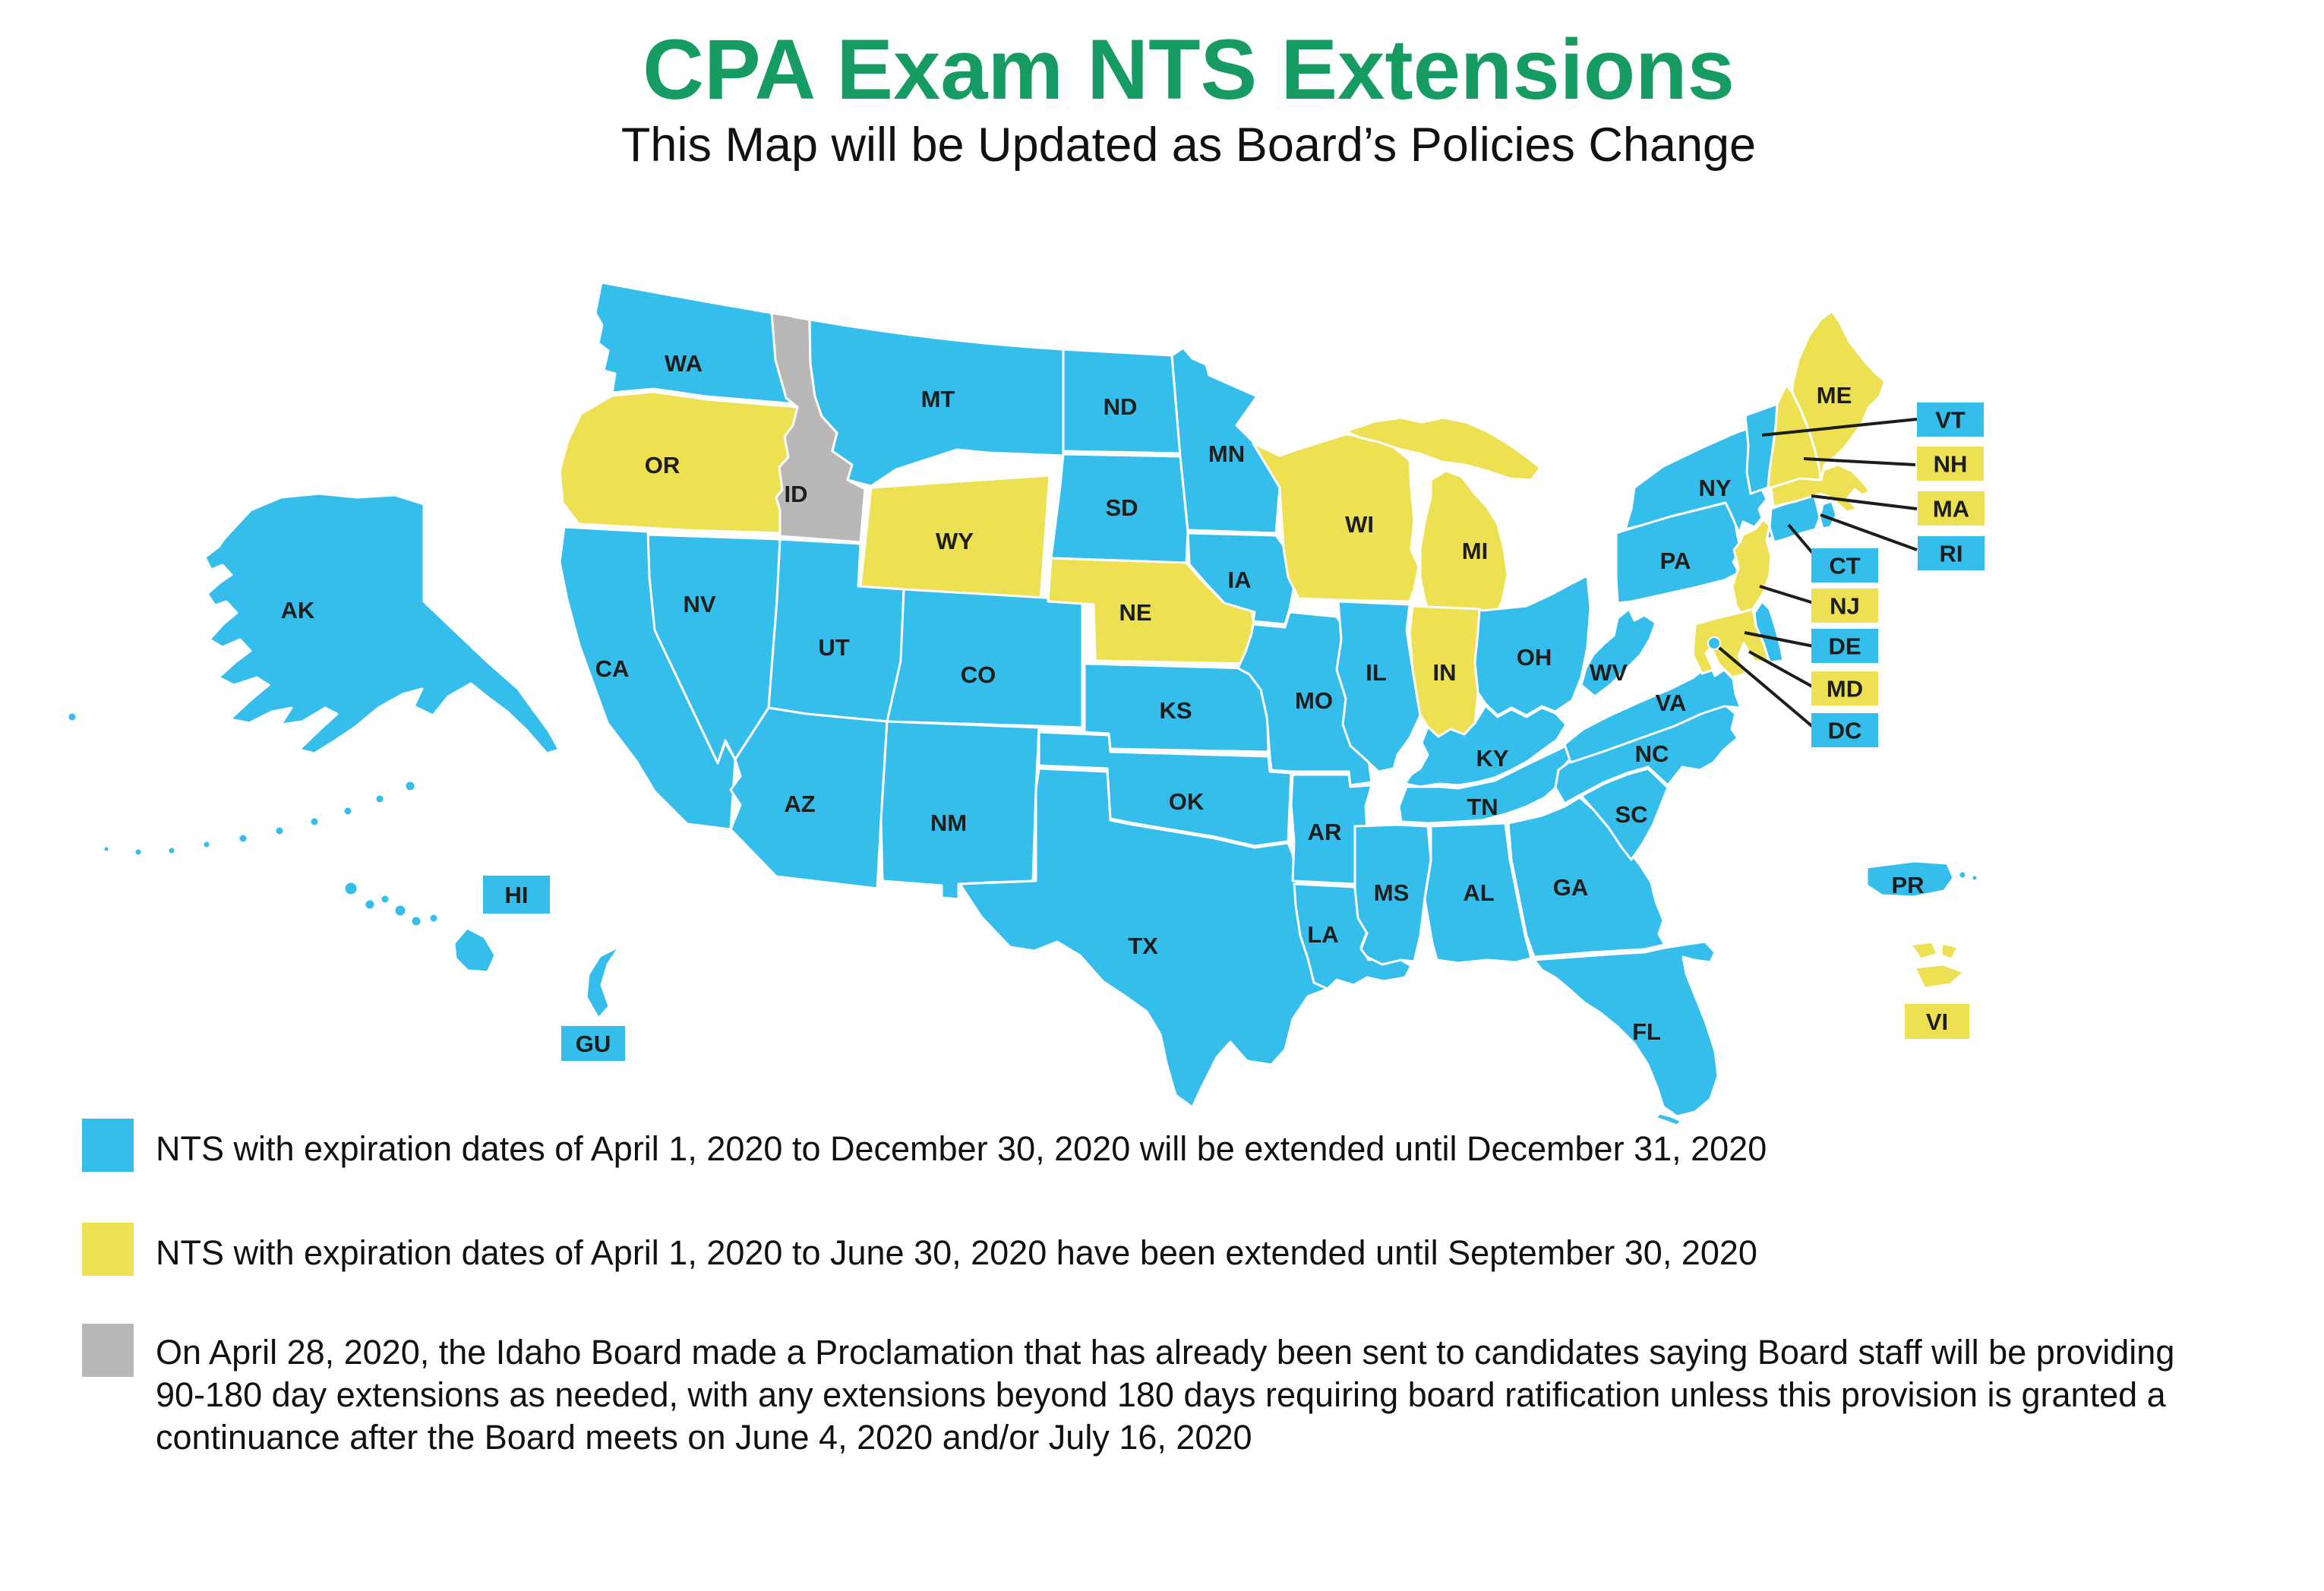  I want to click on state-label-nh: NH, so click(1951, 464).